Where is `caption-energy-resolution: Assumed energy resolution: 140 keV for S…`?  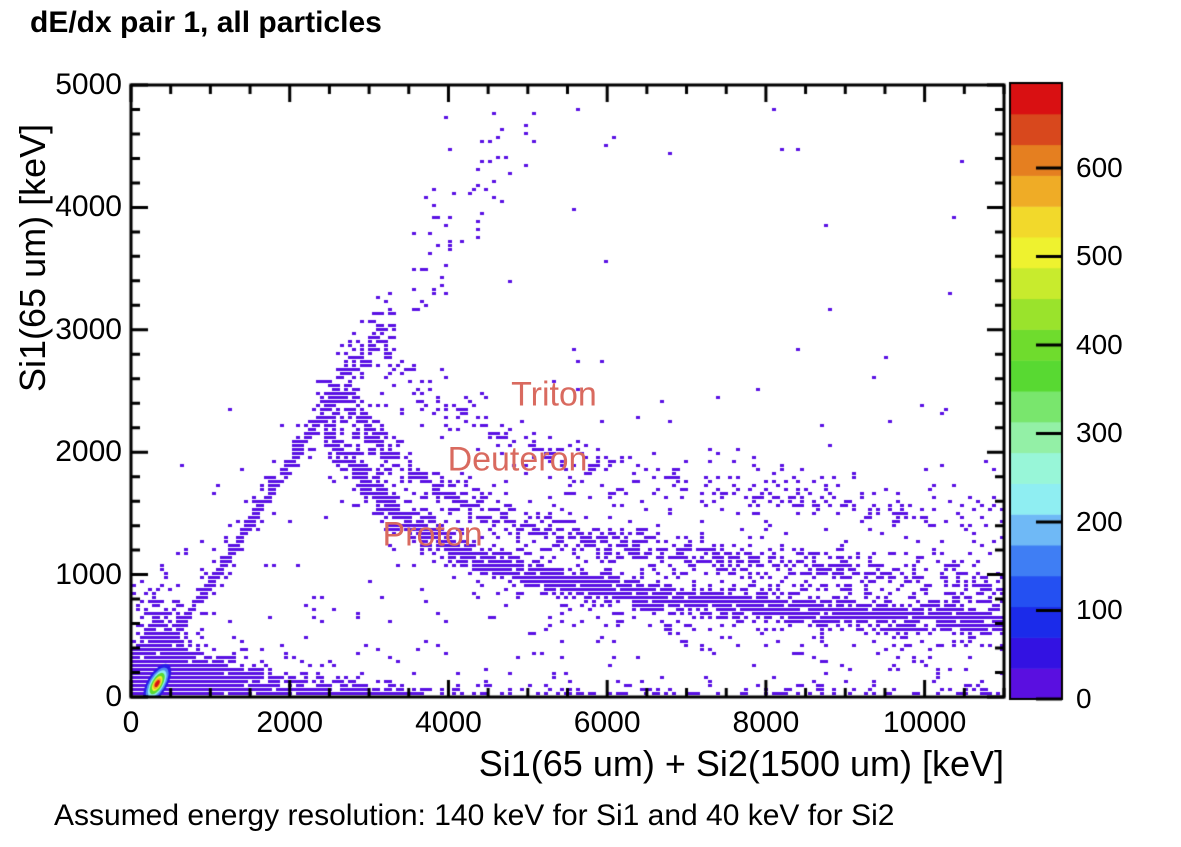
caption-energy-resolution: Assumed energy resolution: 140 keV for S… is located at coordinates (474, 815).